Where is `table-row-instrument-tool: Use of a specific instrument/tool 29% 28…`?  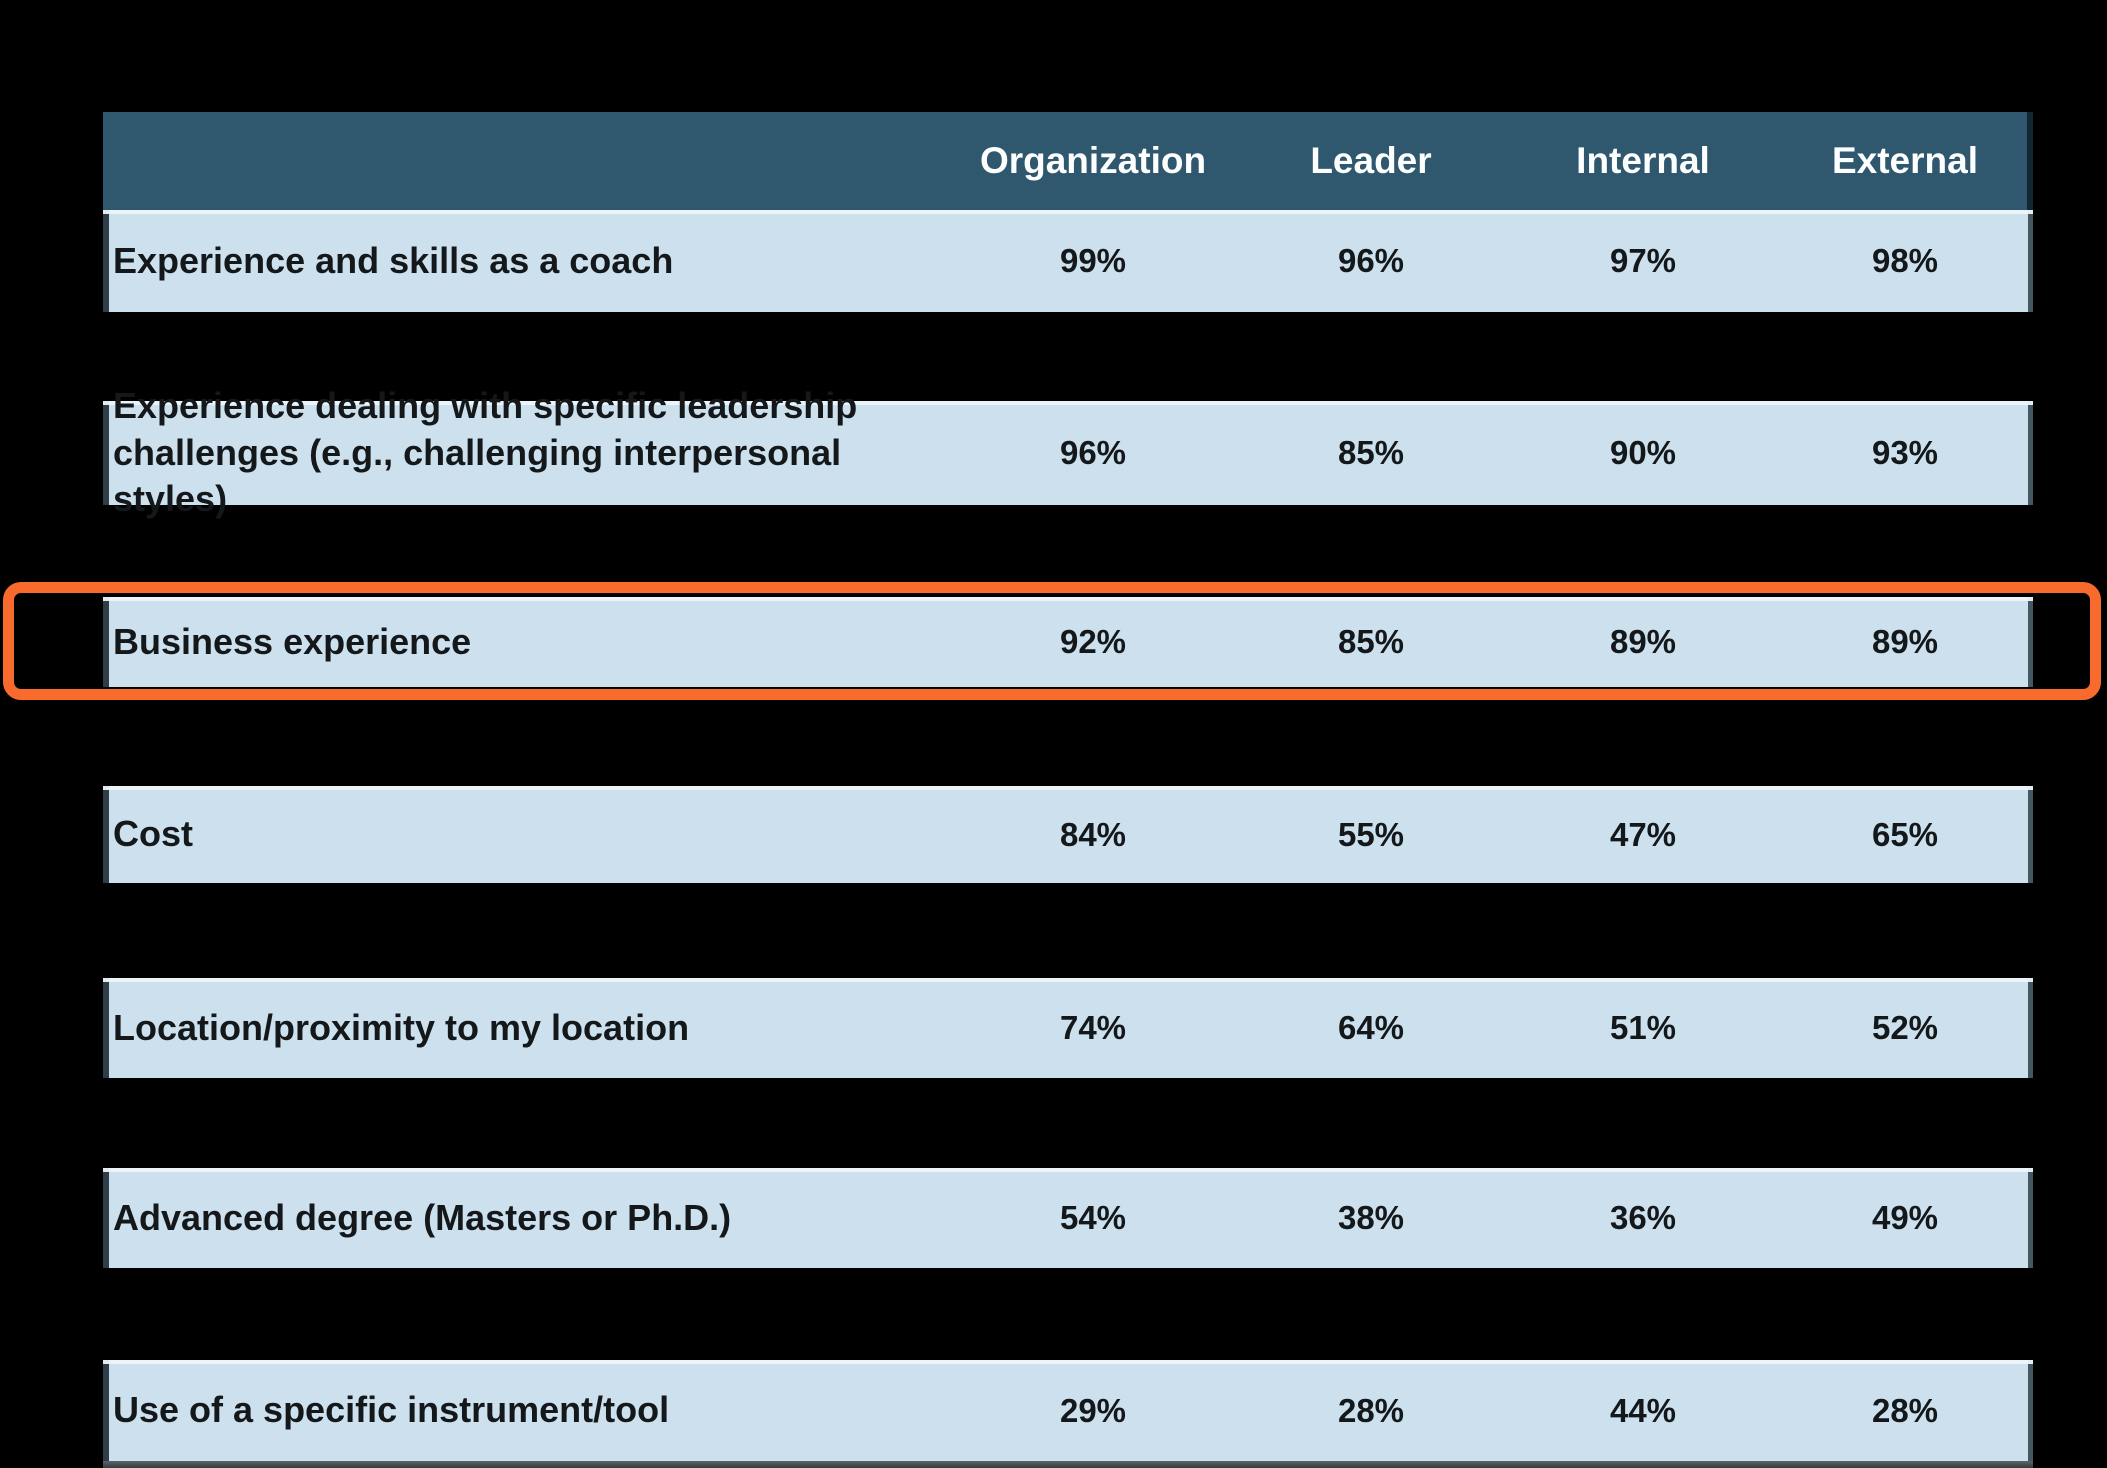
table-row-instrument-tool: Use of a specific instrument/tool 29% 28… is located at coordinates (1068, 1410).